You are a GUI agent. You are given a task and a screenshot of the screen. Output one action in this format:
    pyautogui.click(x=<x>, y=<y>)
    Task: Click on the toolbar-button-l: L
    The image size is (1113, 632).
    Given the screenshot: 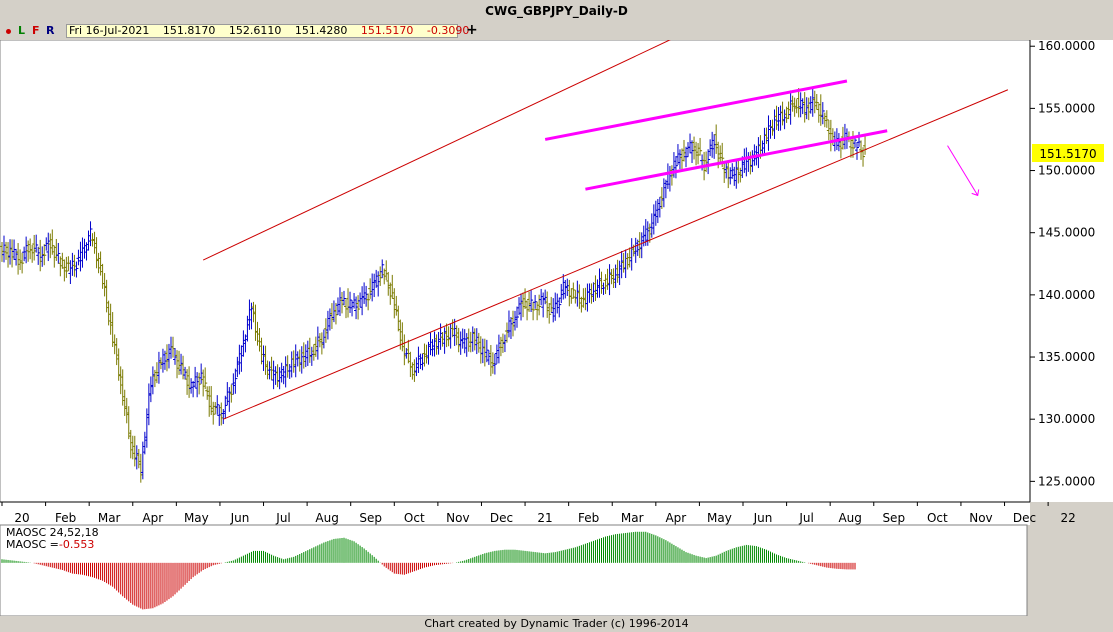 What is the action you would take?
    pyautogui.click(x=22, y=30)
    